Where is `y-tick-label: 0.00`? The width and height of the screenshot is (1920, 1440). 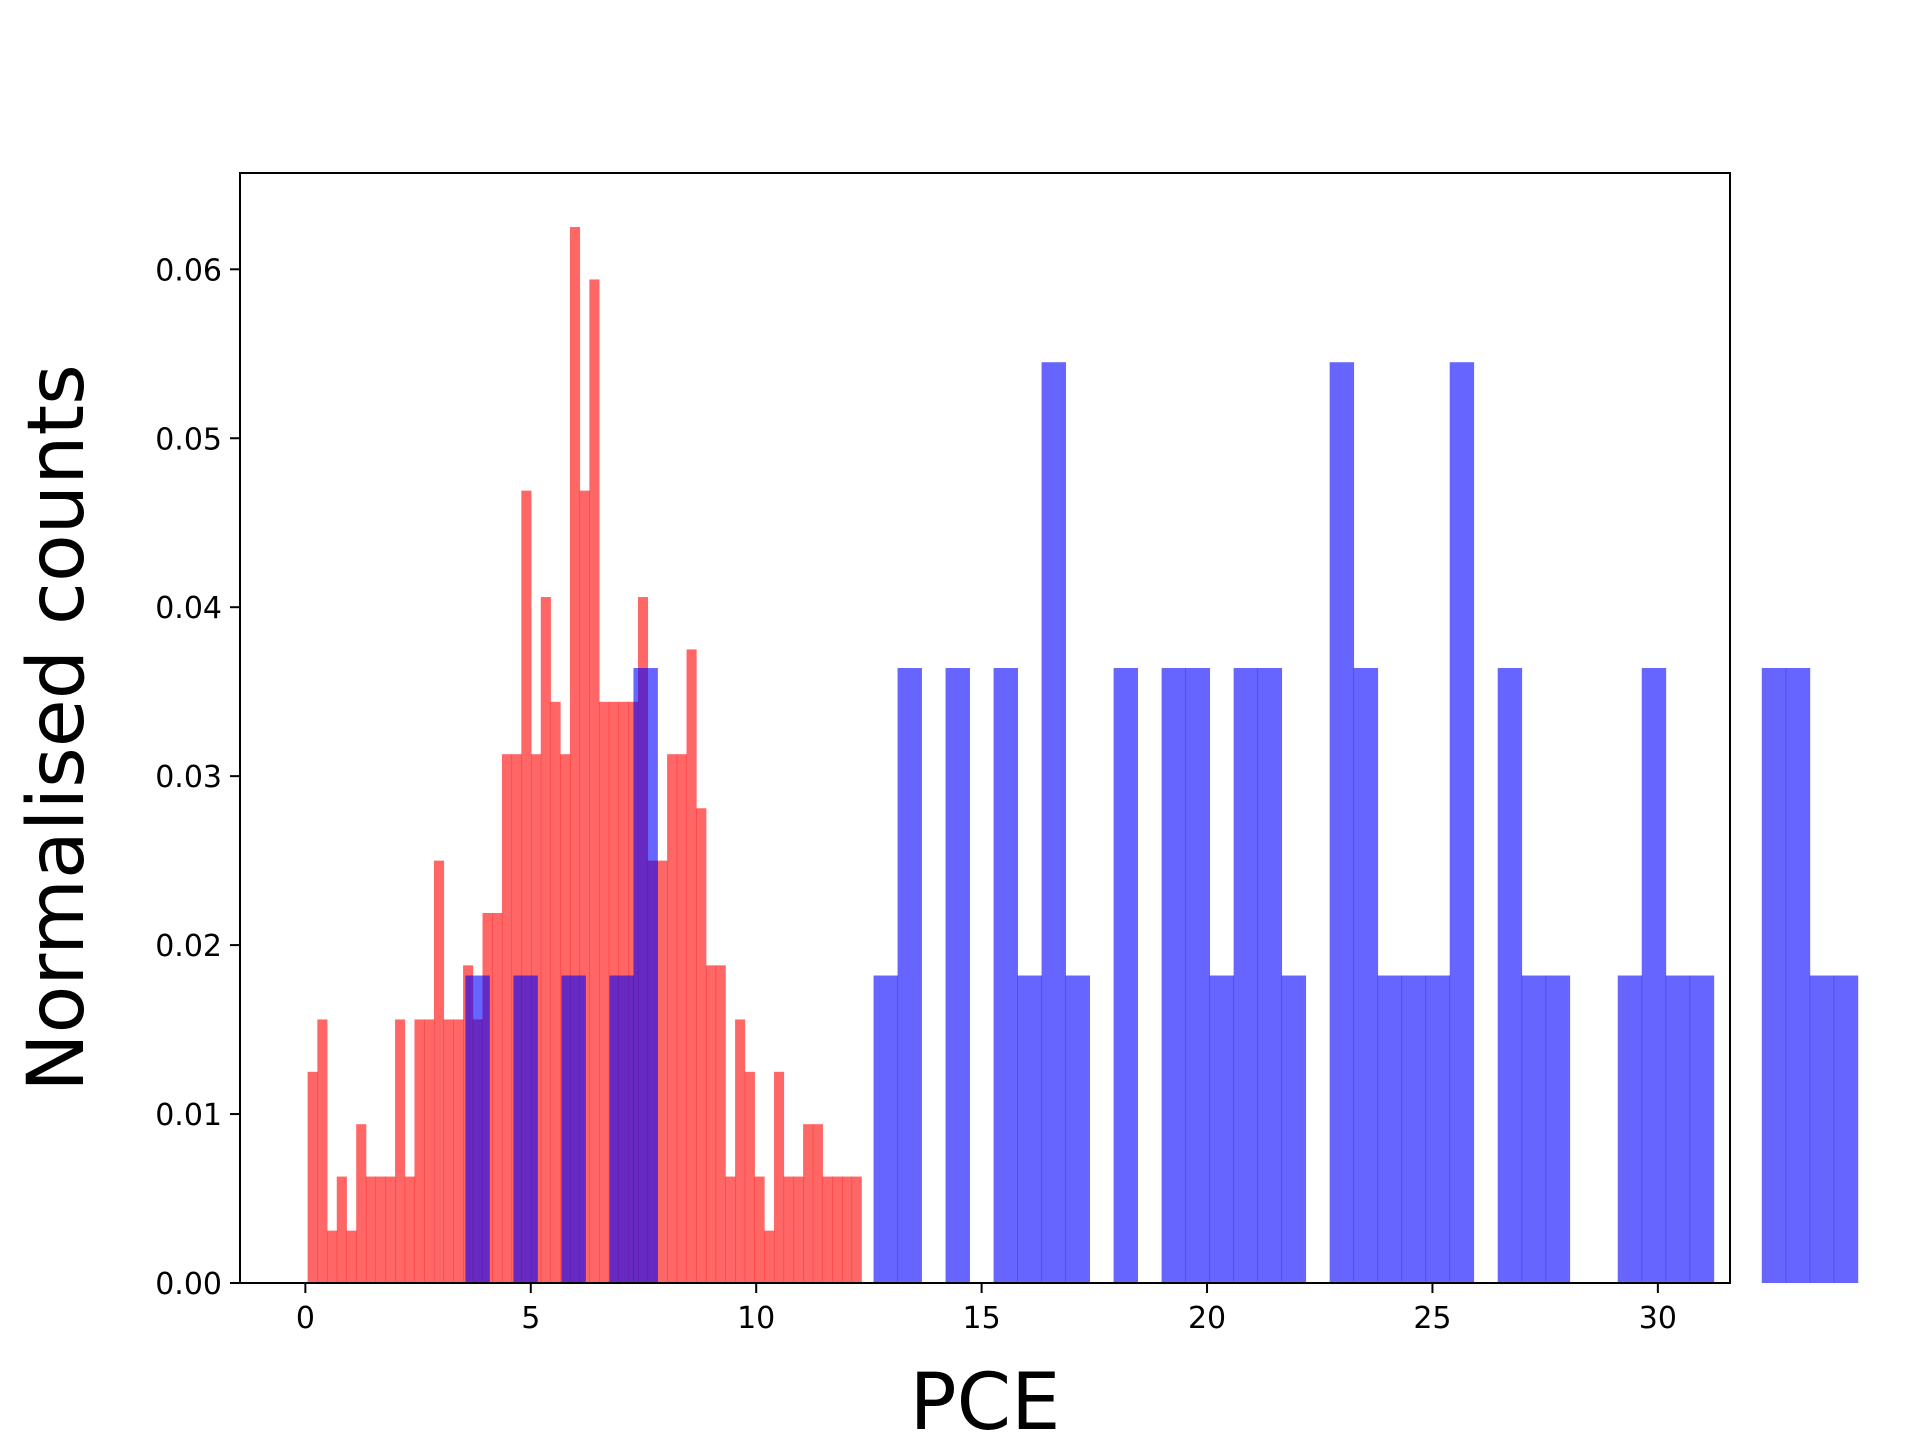
y-tick-label: 0.00 is located at coordinates (188, 1284).